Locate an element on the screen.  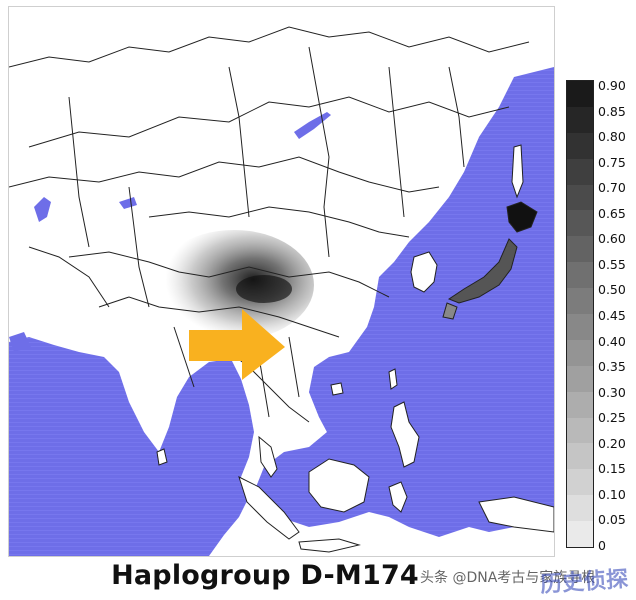
java is located at coordinates (329, 545).